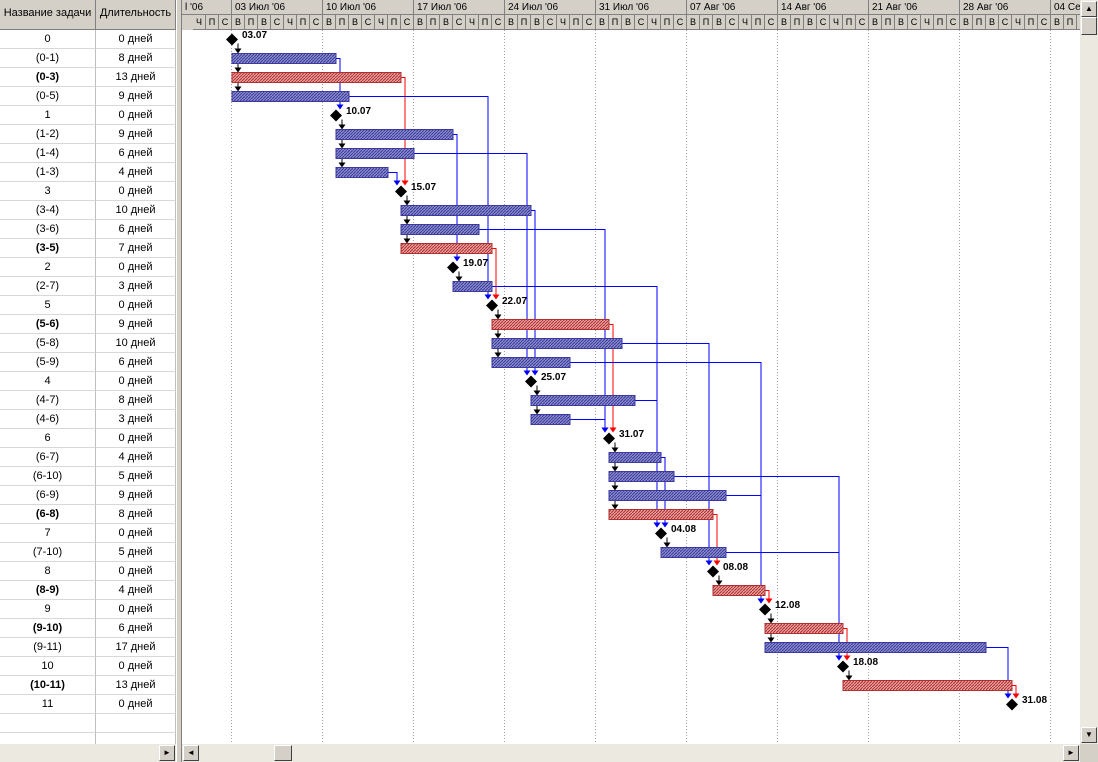 Image resolution: width=1098 pixels, height=762 pixels. Describe the element at coordinates (48, 248) in the screenshot. I see `task-name-cell: (3-5)` at that location.